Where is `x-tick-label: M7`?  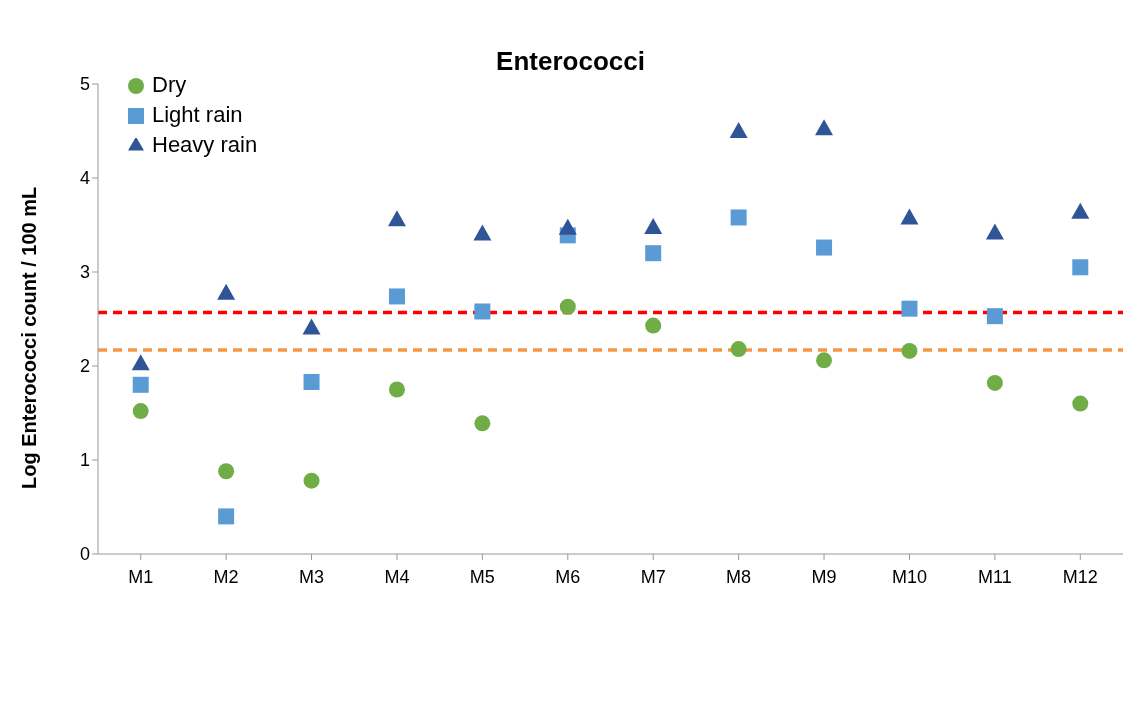
x-tick-label: M7 is located at coordinates (653, 576).